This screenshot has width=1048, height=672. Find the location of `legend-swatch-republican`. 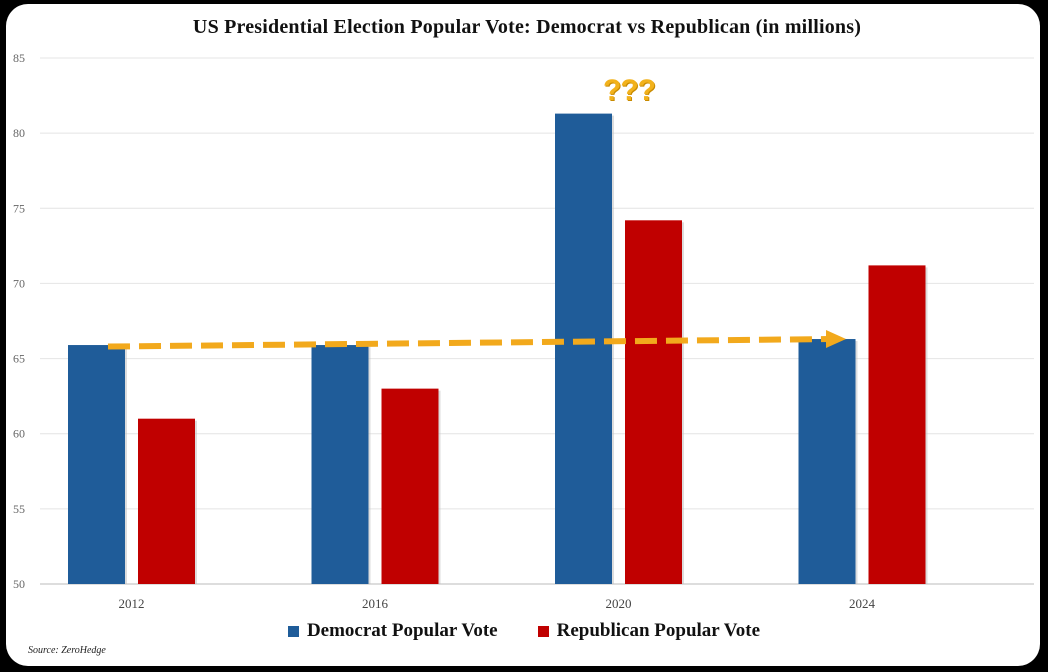

legend-swatch-republican is located at coordinates (543, 631).